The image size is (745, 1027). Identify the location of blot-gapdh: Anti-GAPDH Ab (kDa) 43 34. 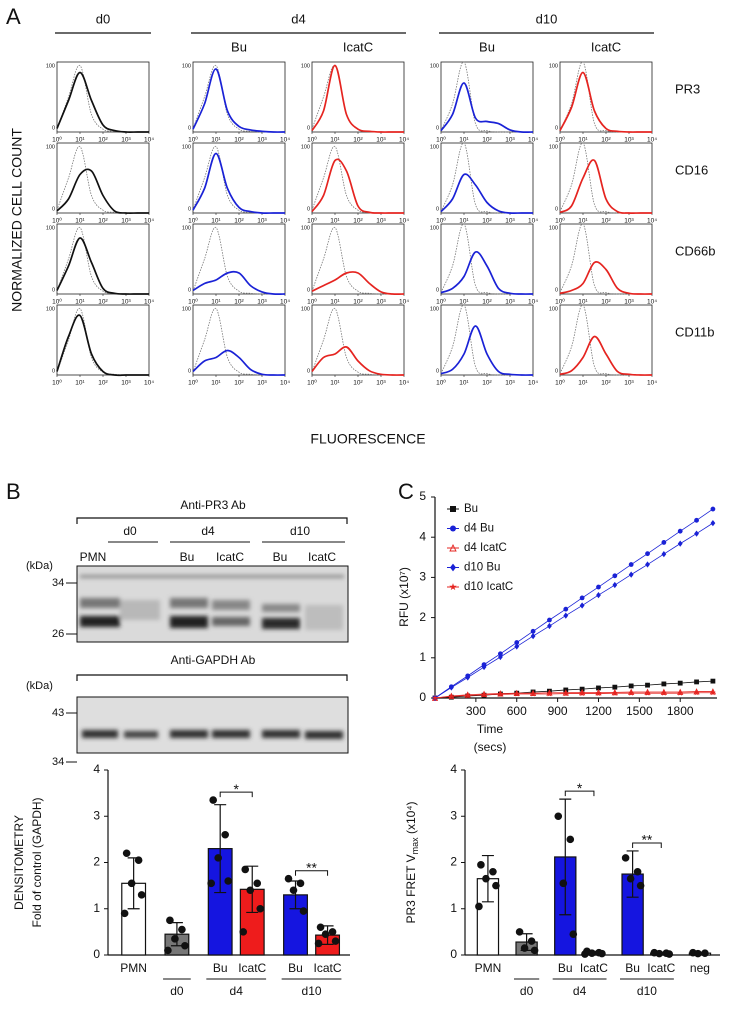
(187, 710).